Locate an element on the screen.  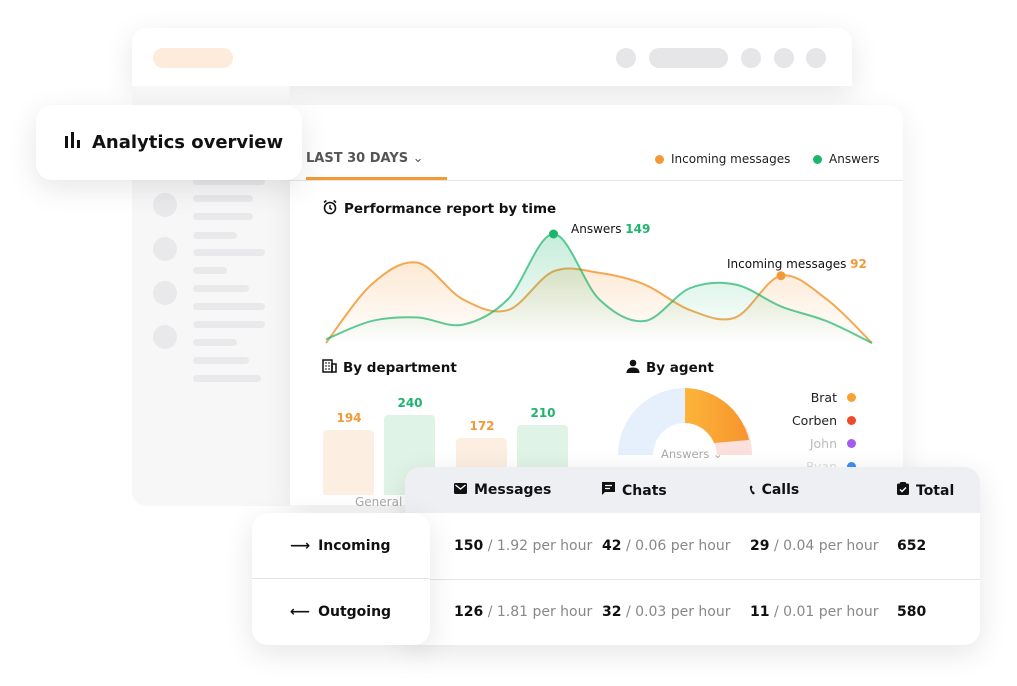
line-answers is located at coordinates (599, 288).